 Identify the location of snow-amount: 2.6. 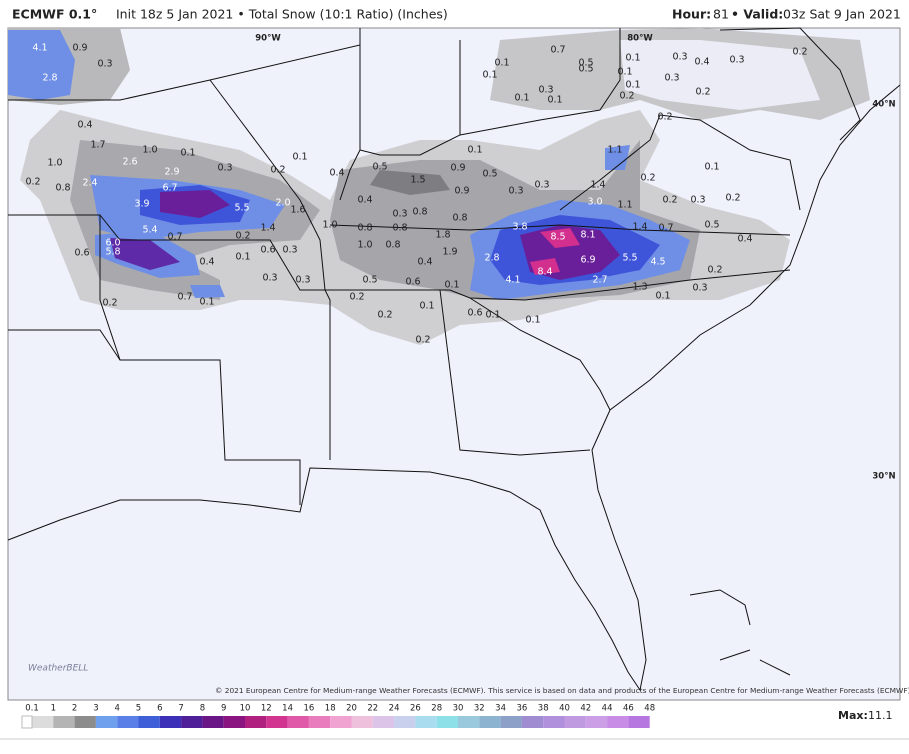
(129, 162).